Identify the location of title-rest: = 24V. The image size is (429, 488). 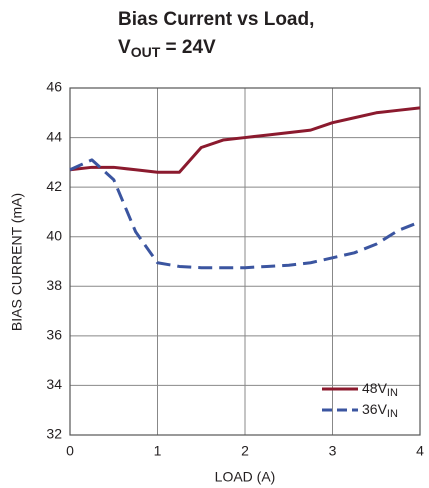
(188, 47).